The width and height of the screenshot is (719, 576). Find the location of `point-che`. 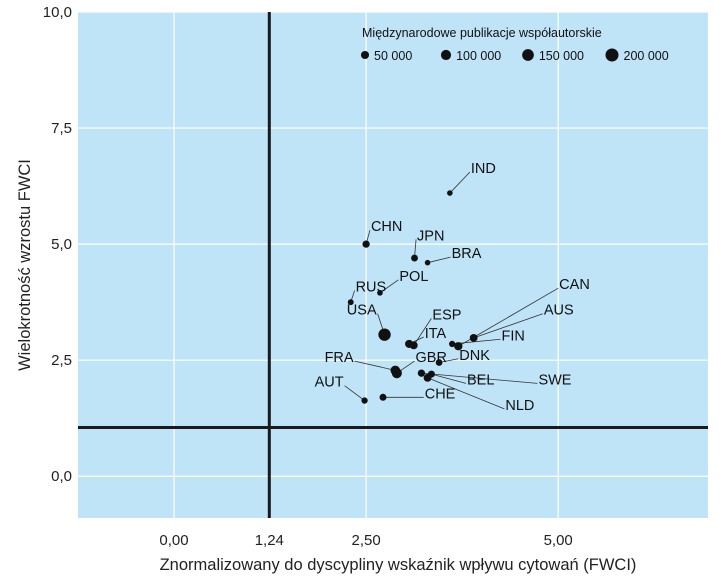

point-che is located at coordinates (383, 397).